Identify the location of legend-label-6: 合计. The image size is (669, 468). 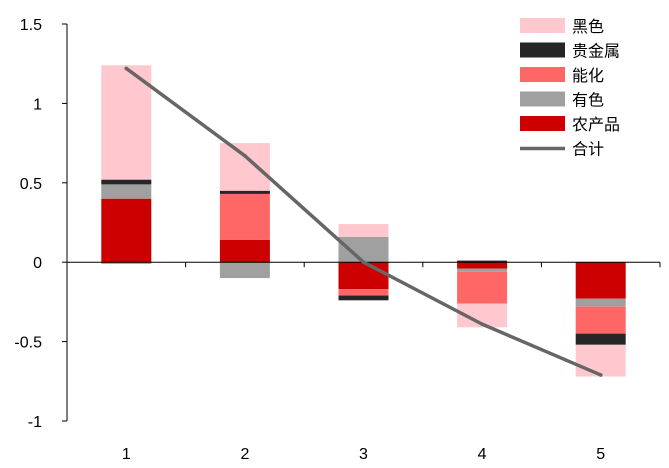
(588, 149).